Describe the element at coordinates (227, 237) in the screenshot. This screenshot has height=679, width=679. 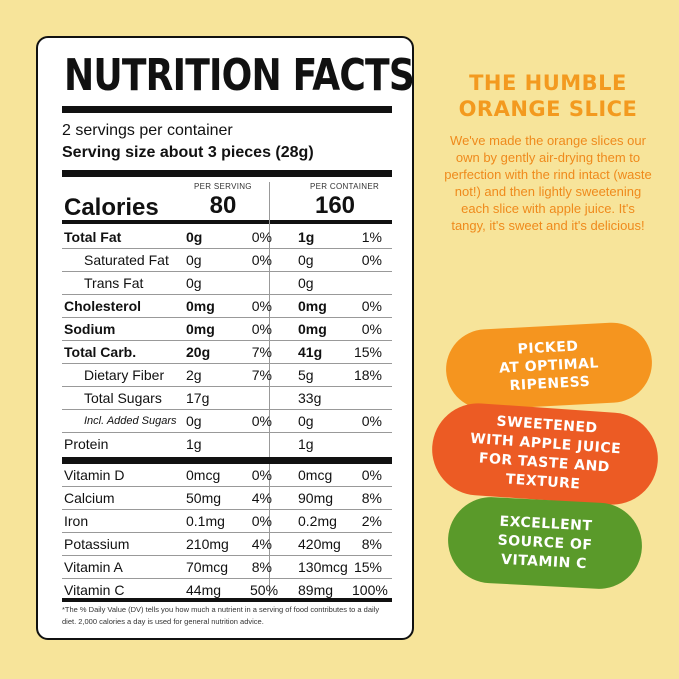
I see `nutrient-row: Total Fat 0g 0% 1g 1%` at that location.